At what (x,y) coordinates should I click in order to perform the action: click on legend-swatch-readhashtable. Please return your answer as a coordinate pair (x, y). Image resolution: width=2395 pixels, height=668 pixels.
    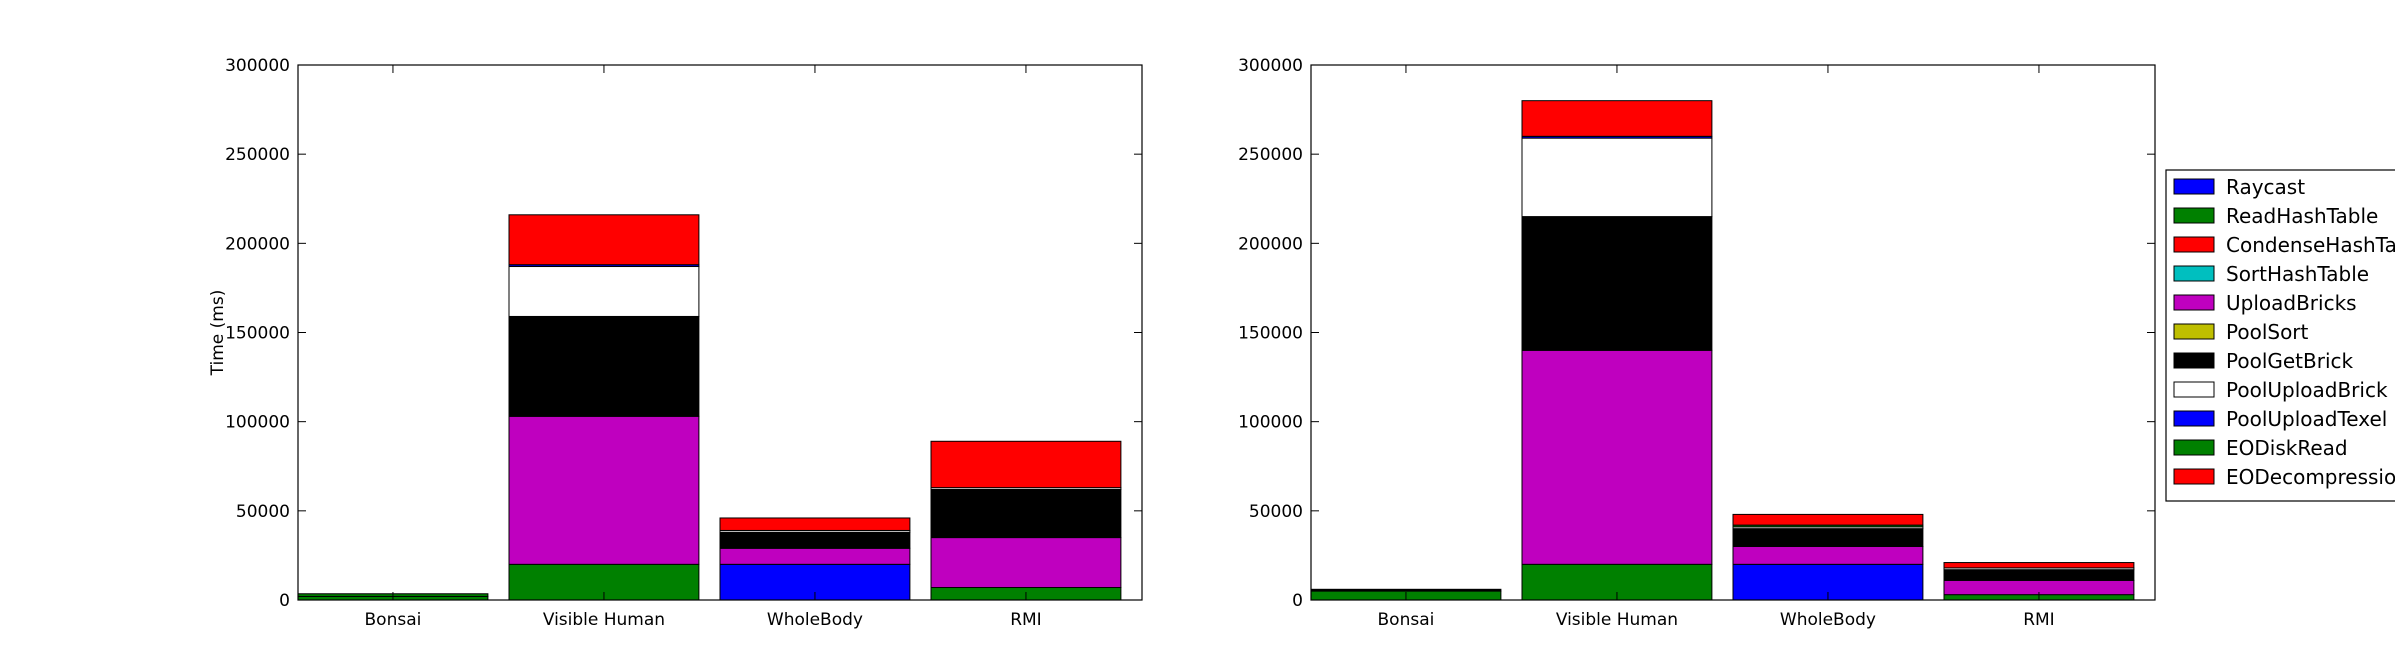
    Looking at the image, I should click on (2194, 215).